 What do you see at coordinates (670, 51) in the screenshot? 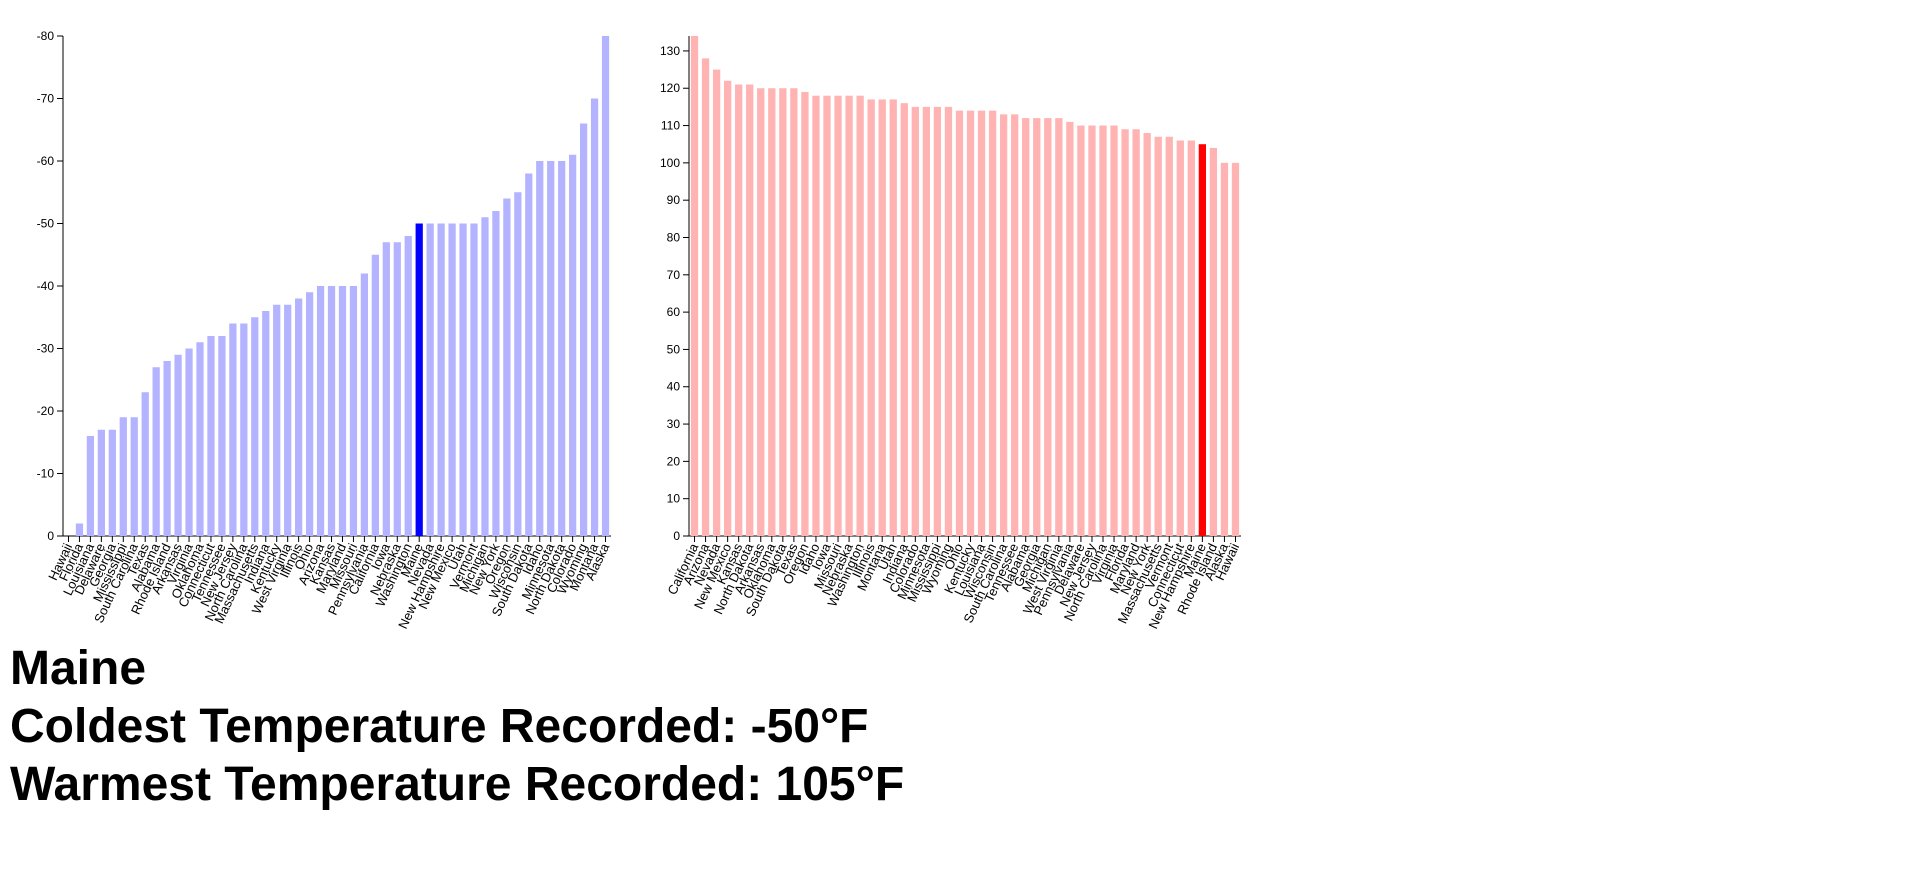
I see `y-tick-label: 130` at bounding box center [670, 51].